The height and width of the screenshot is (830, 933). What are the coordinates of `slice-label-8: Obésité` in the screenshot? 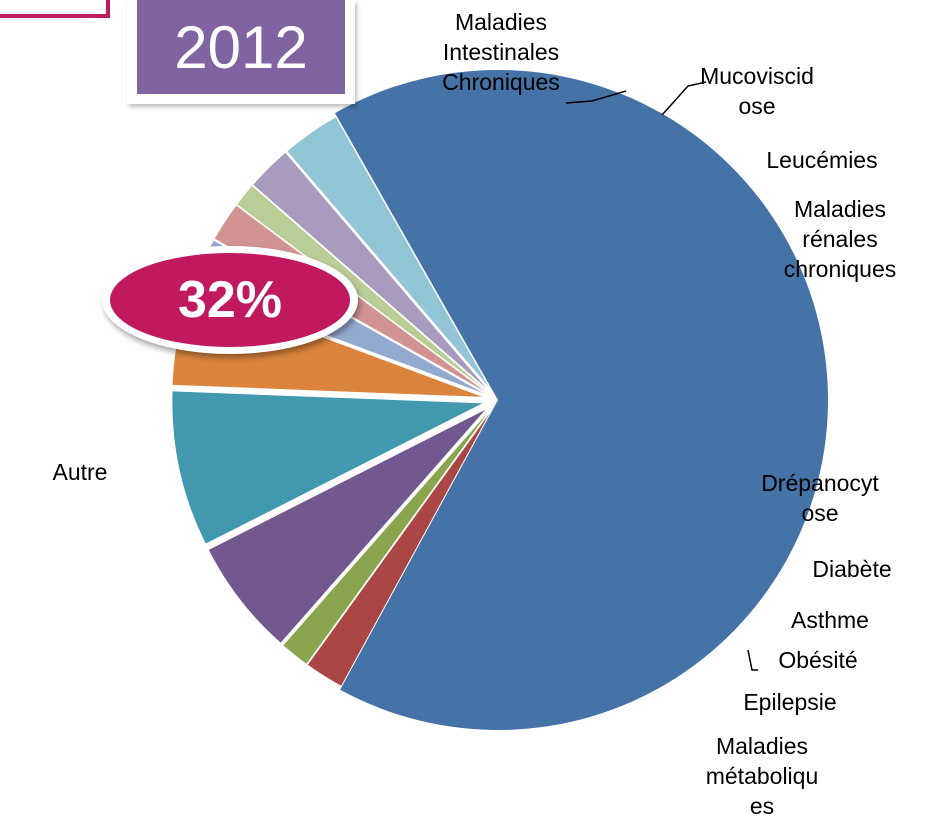 It's located at (817, 660).